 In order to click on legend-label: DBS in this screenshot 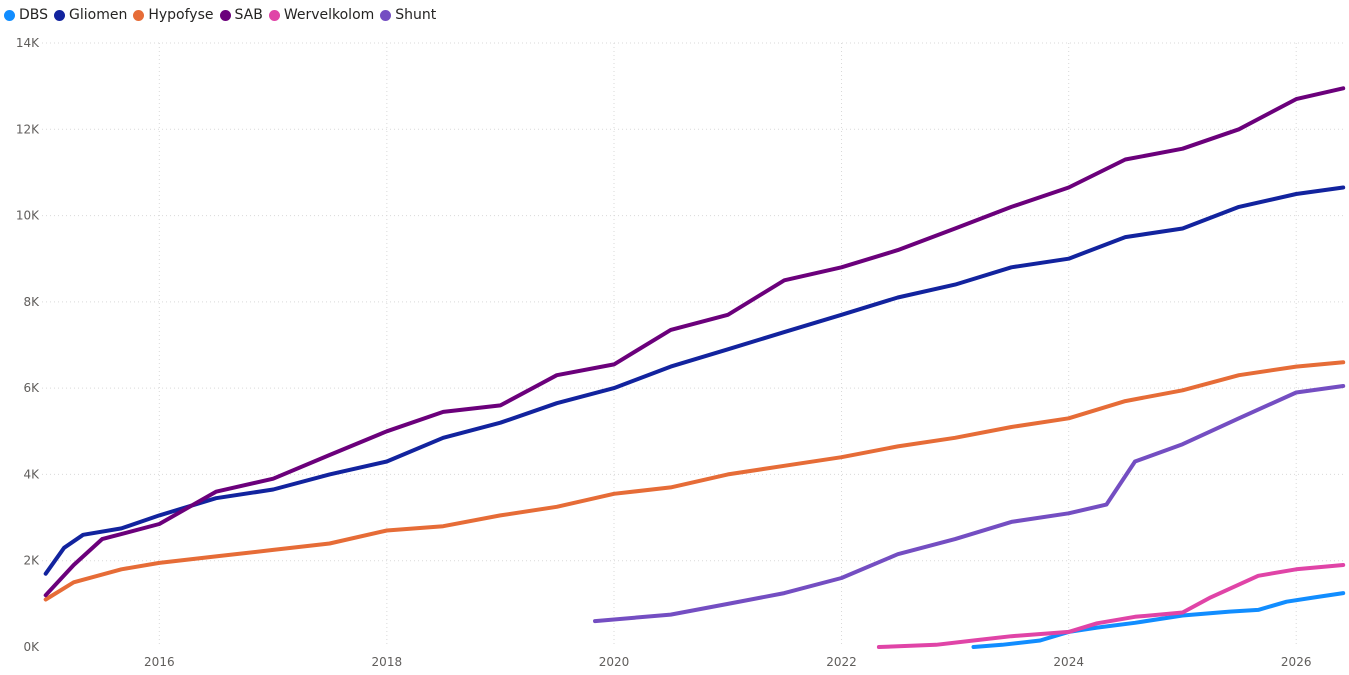, I will do `click(34, 15)`.